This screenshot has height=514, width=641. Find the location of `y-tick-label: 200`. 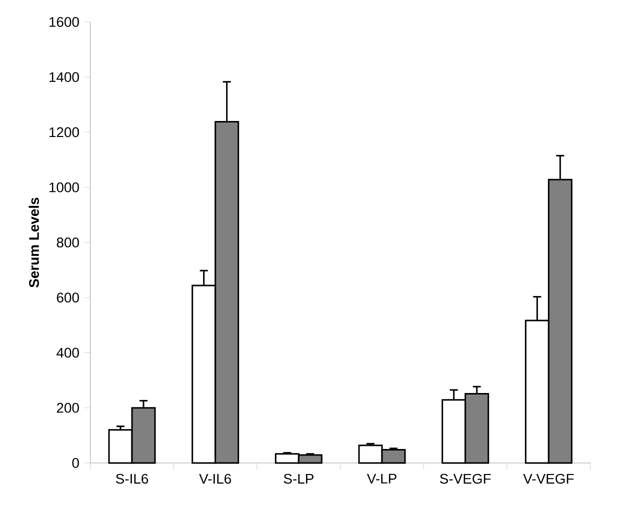

y-tick-label: 200 is located at coordinates (67, 407).